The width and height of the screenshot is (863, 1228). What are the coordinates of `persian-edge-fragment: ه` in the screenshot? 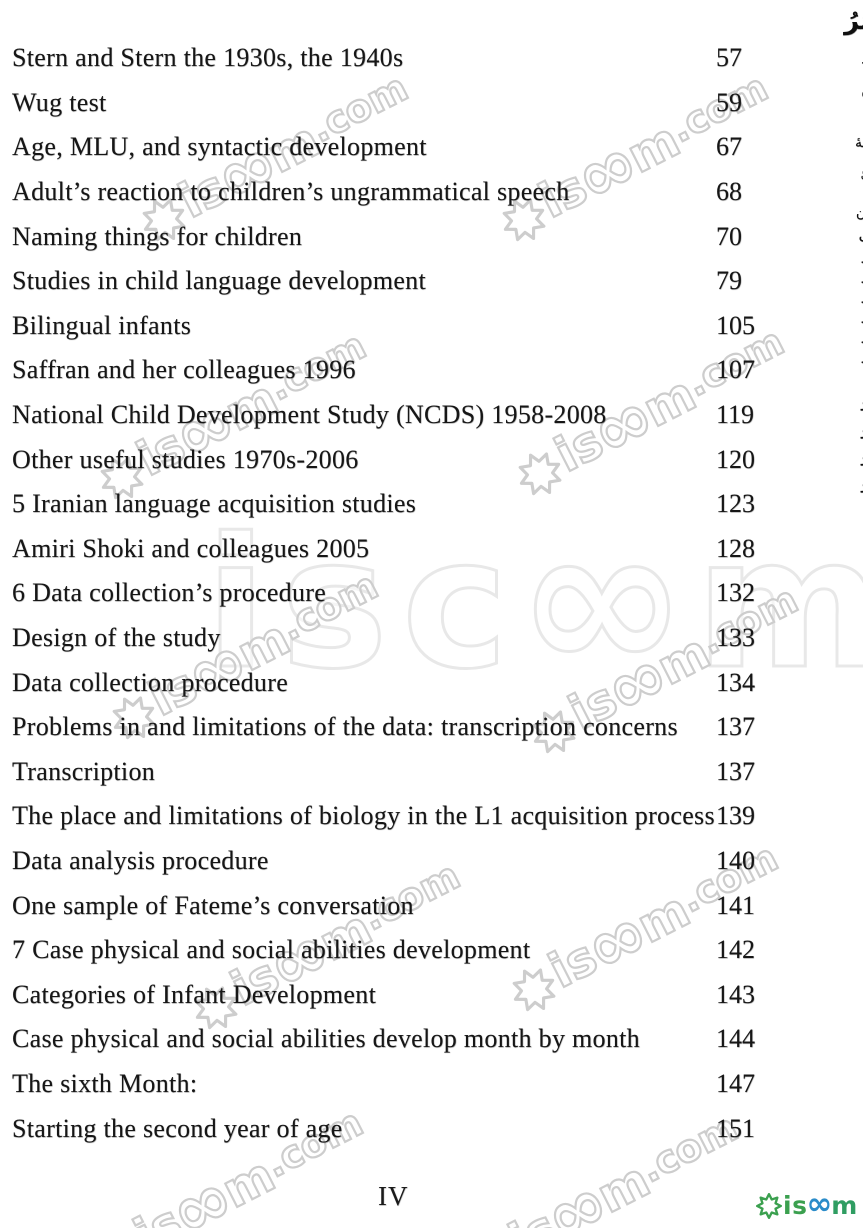 It's located at (862, 92).